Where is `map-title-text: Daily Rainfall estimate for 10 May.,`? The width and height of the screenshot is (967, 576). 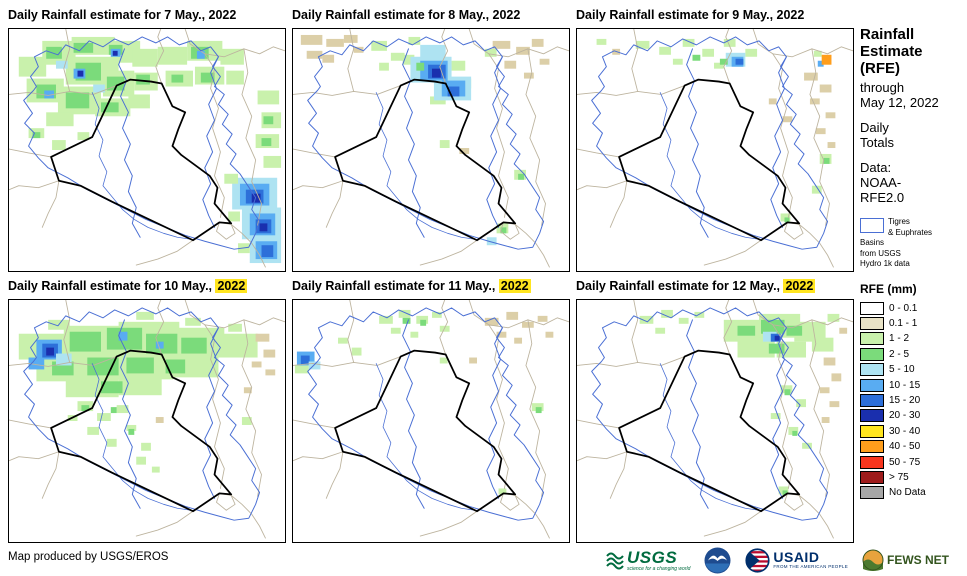
map-title-text: Daily Rainfall estimate for 10 May., is located at coordinates (112, 286).